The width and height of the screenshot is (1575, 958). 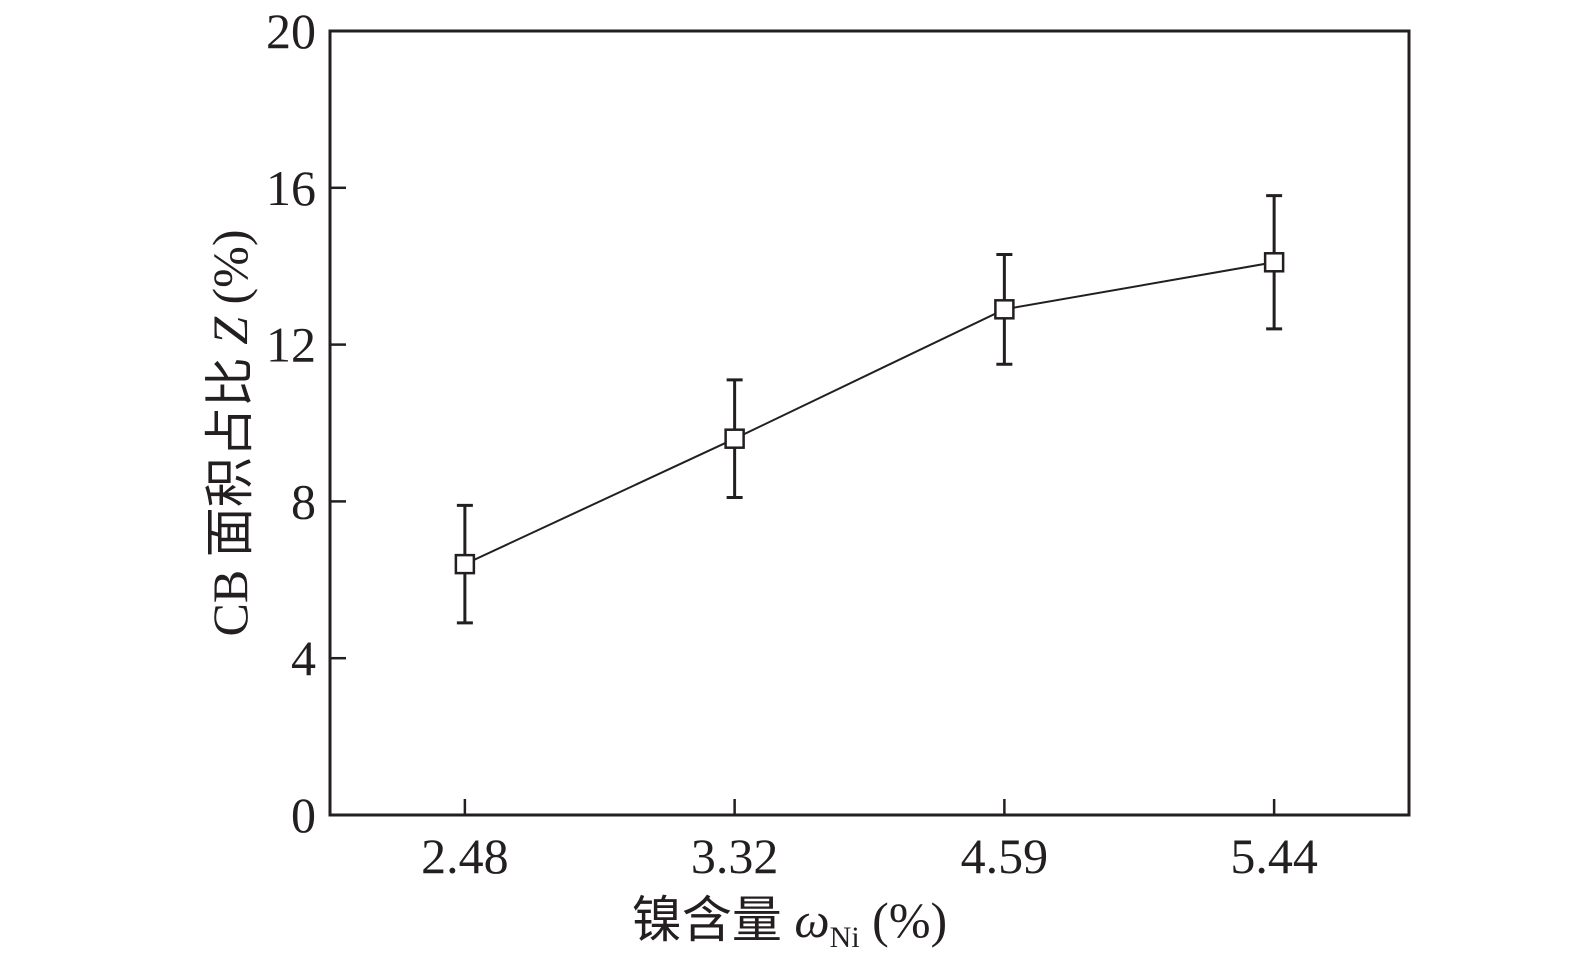 I want to click on y-axis-label-text: CB 面积占比, so click(x=230, y=491).